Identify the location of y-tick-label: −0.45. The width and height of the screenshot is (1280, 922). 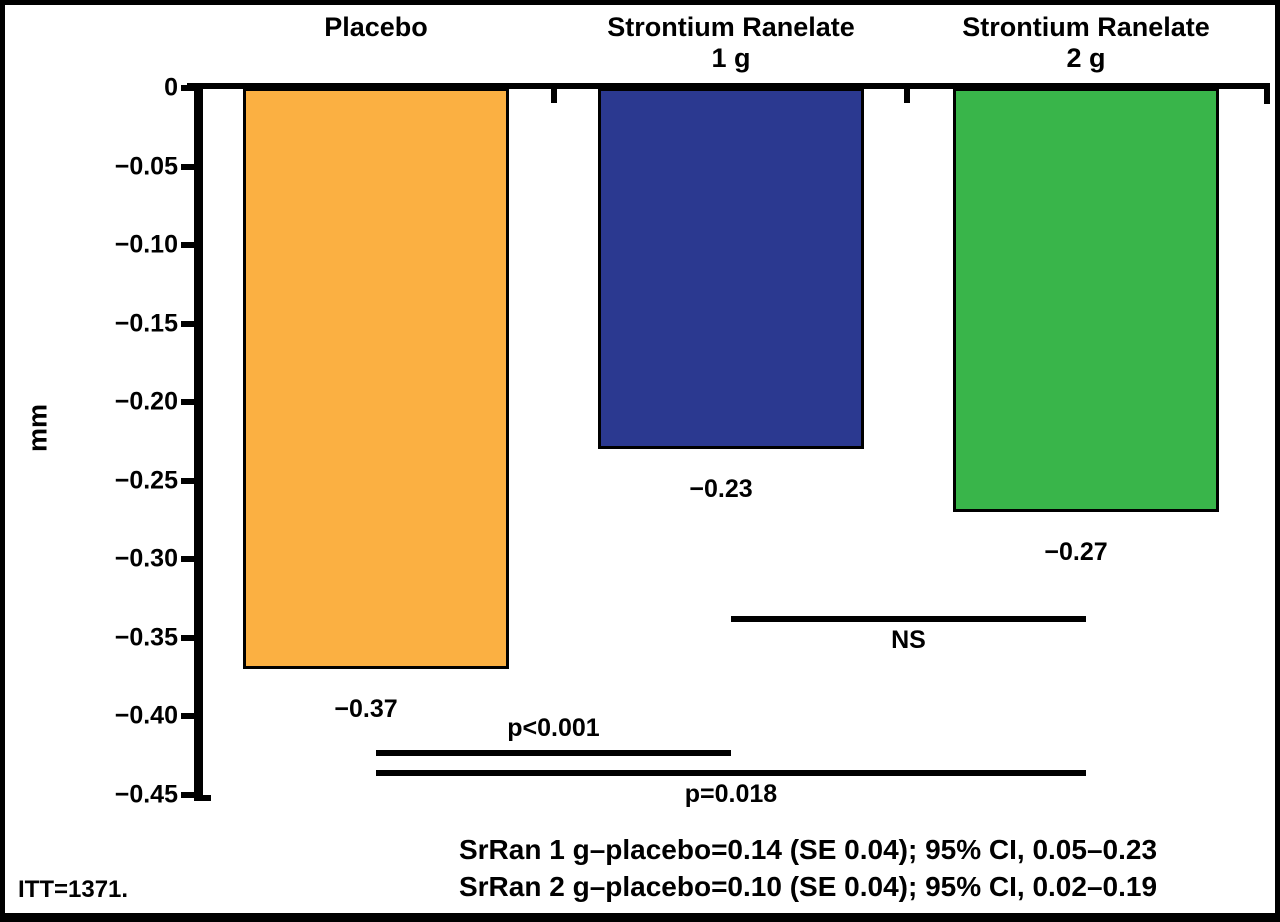
(146, 794).